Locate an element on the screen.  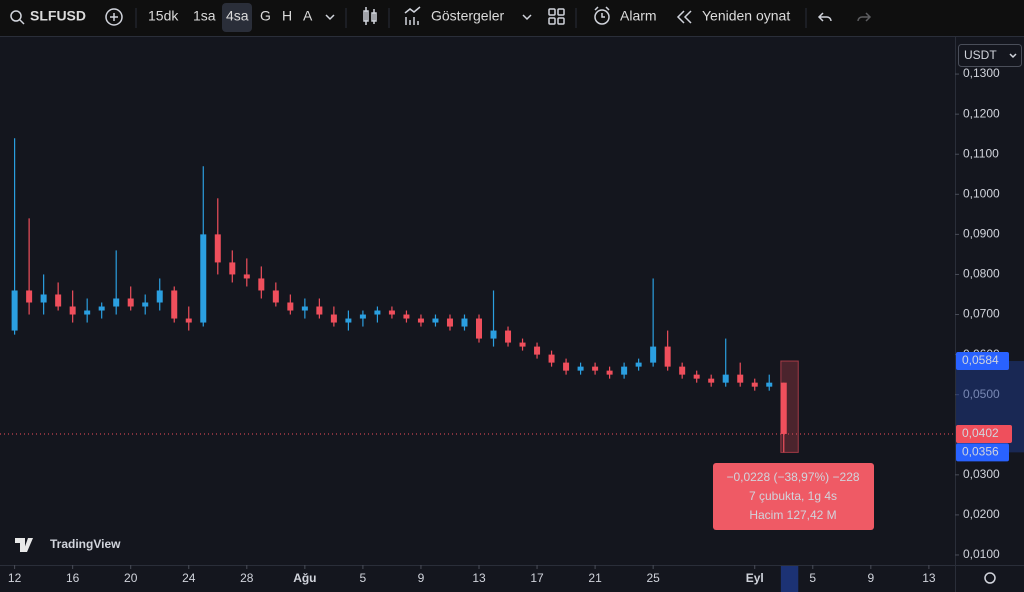
watermark: TradingView is located at coordinates (68, 544).